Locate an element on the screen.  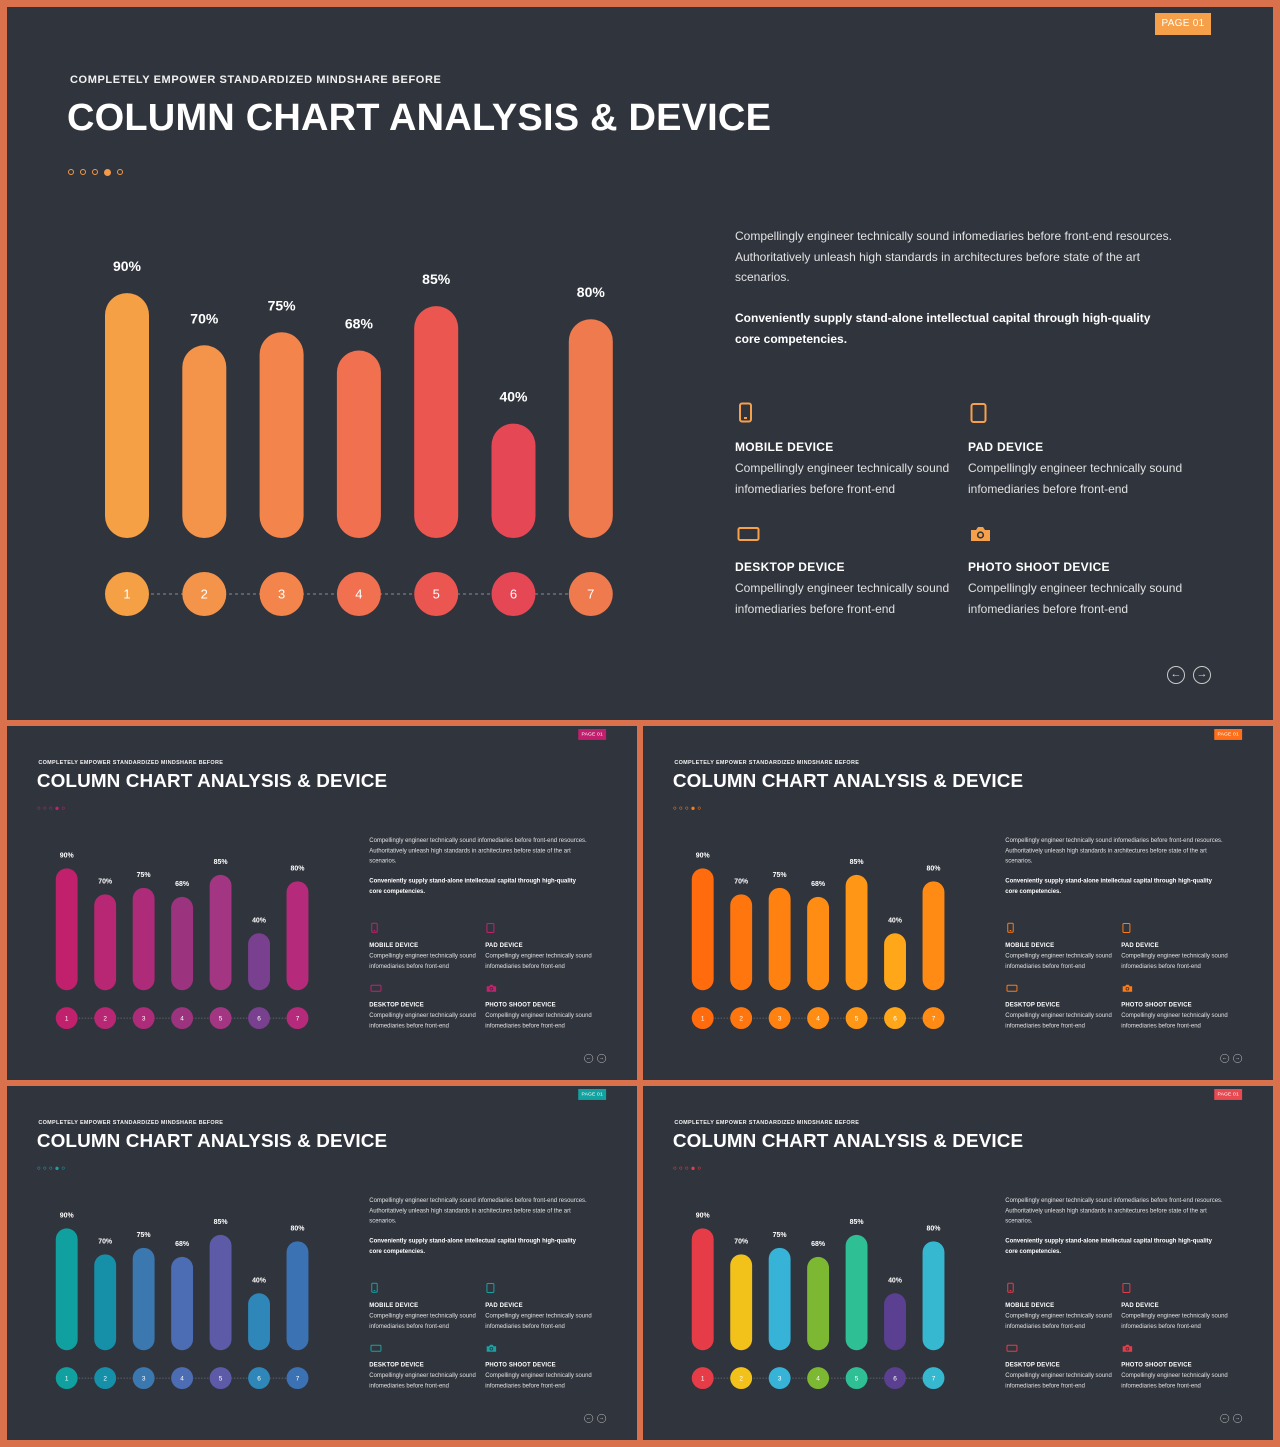
category-label: 3 is located at coordinates (144, 1018).